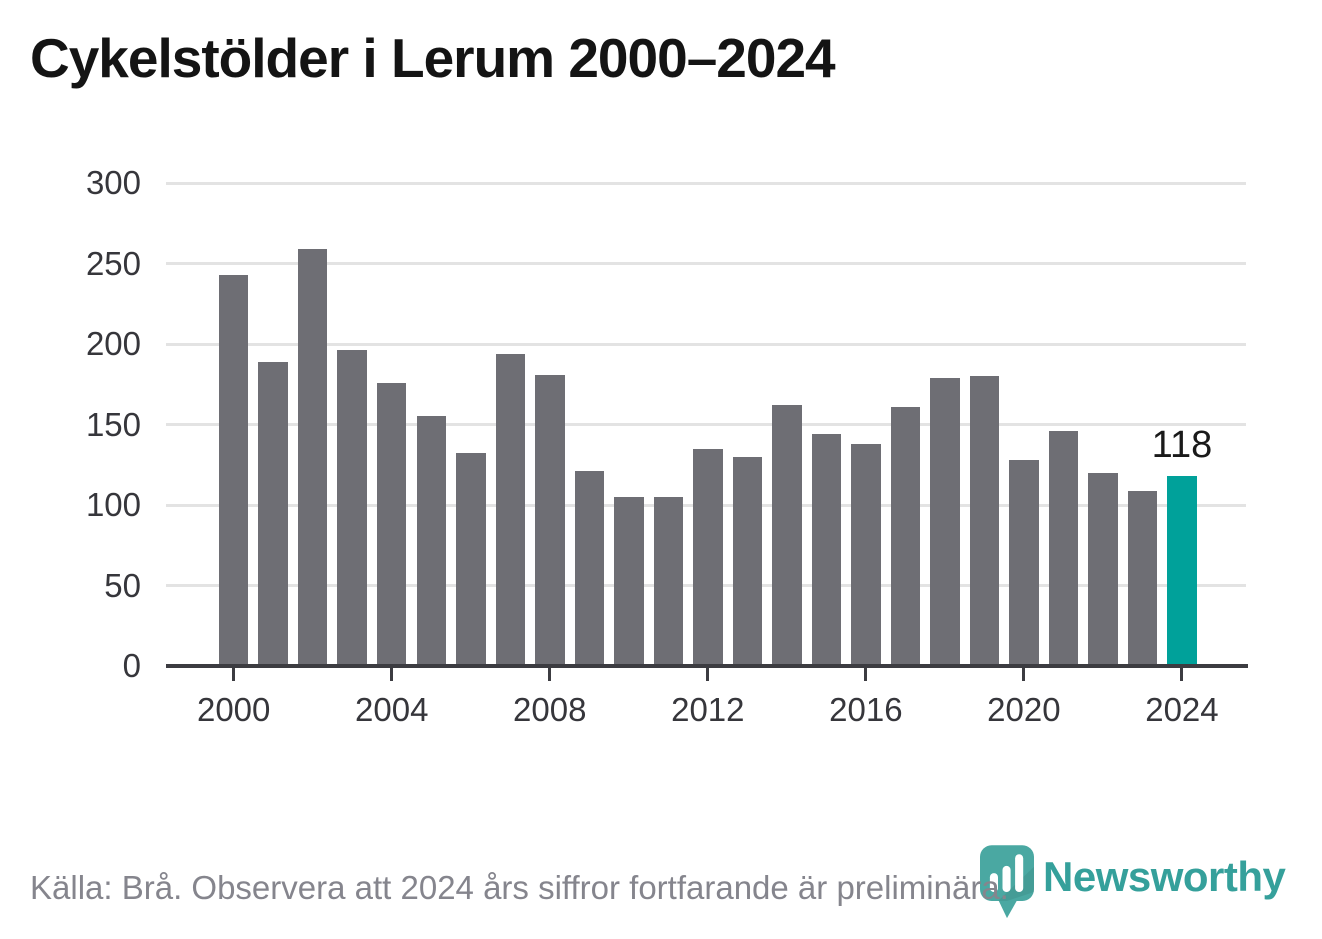 The image size is (1322, 939). I want to click on x-axis-line, so click(707, 666).